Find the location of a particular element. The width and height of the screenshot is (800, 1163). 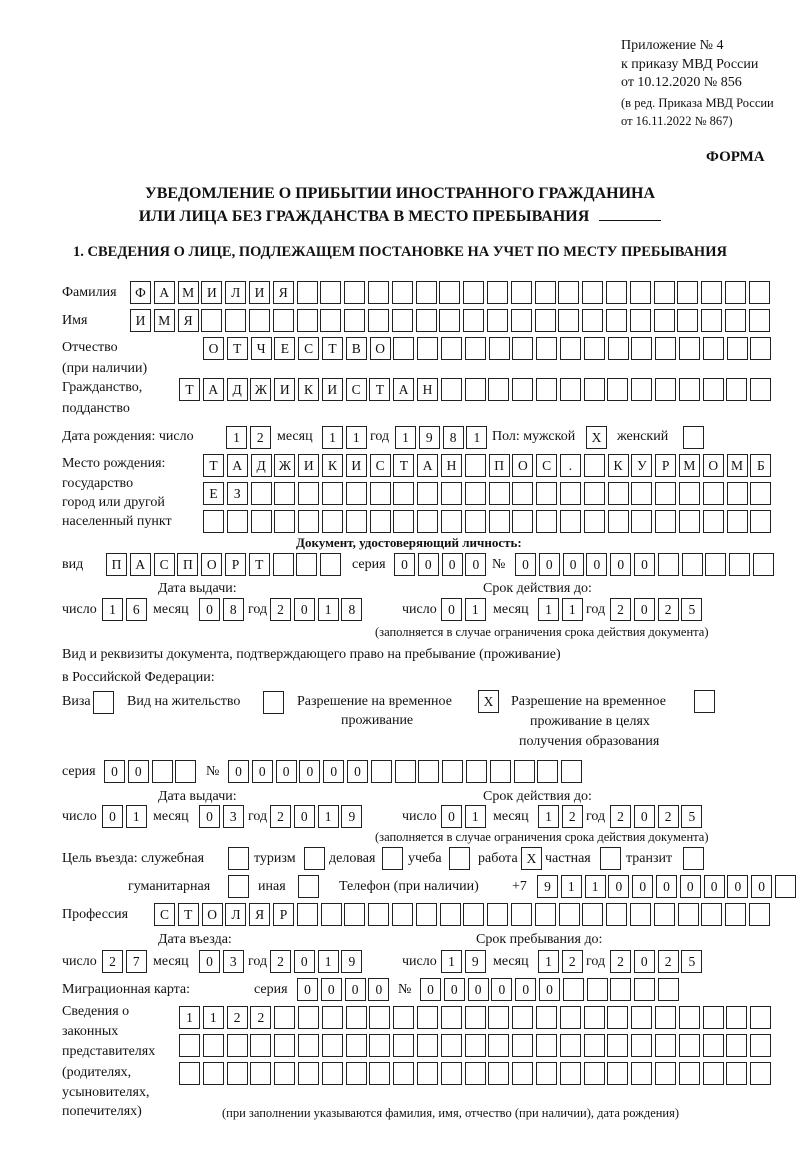

char-box: Л is located at coordinates (236, 292).